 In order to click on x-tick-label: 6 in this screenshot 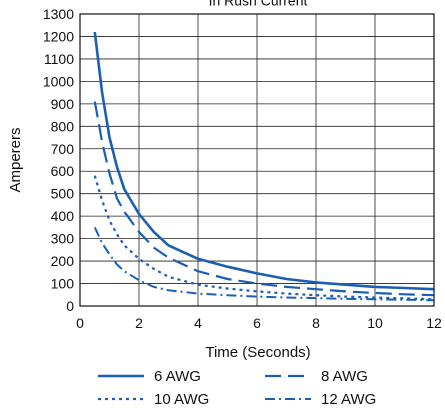, I will do `click(257, 323)`.